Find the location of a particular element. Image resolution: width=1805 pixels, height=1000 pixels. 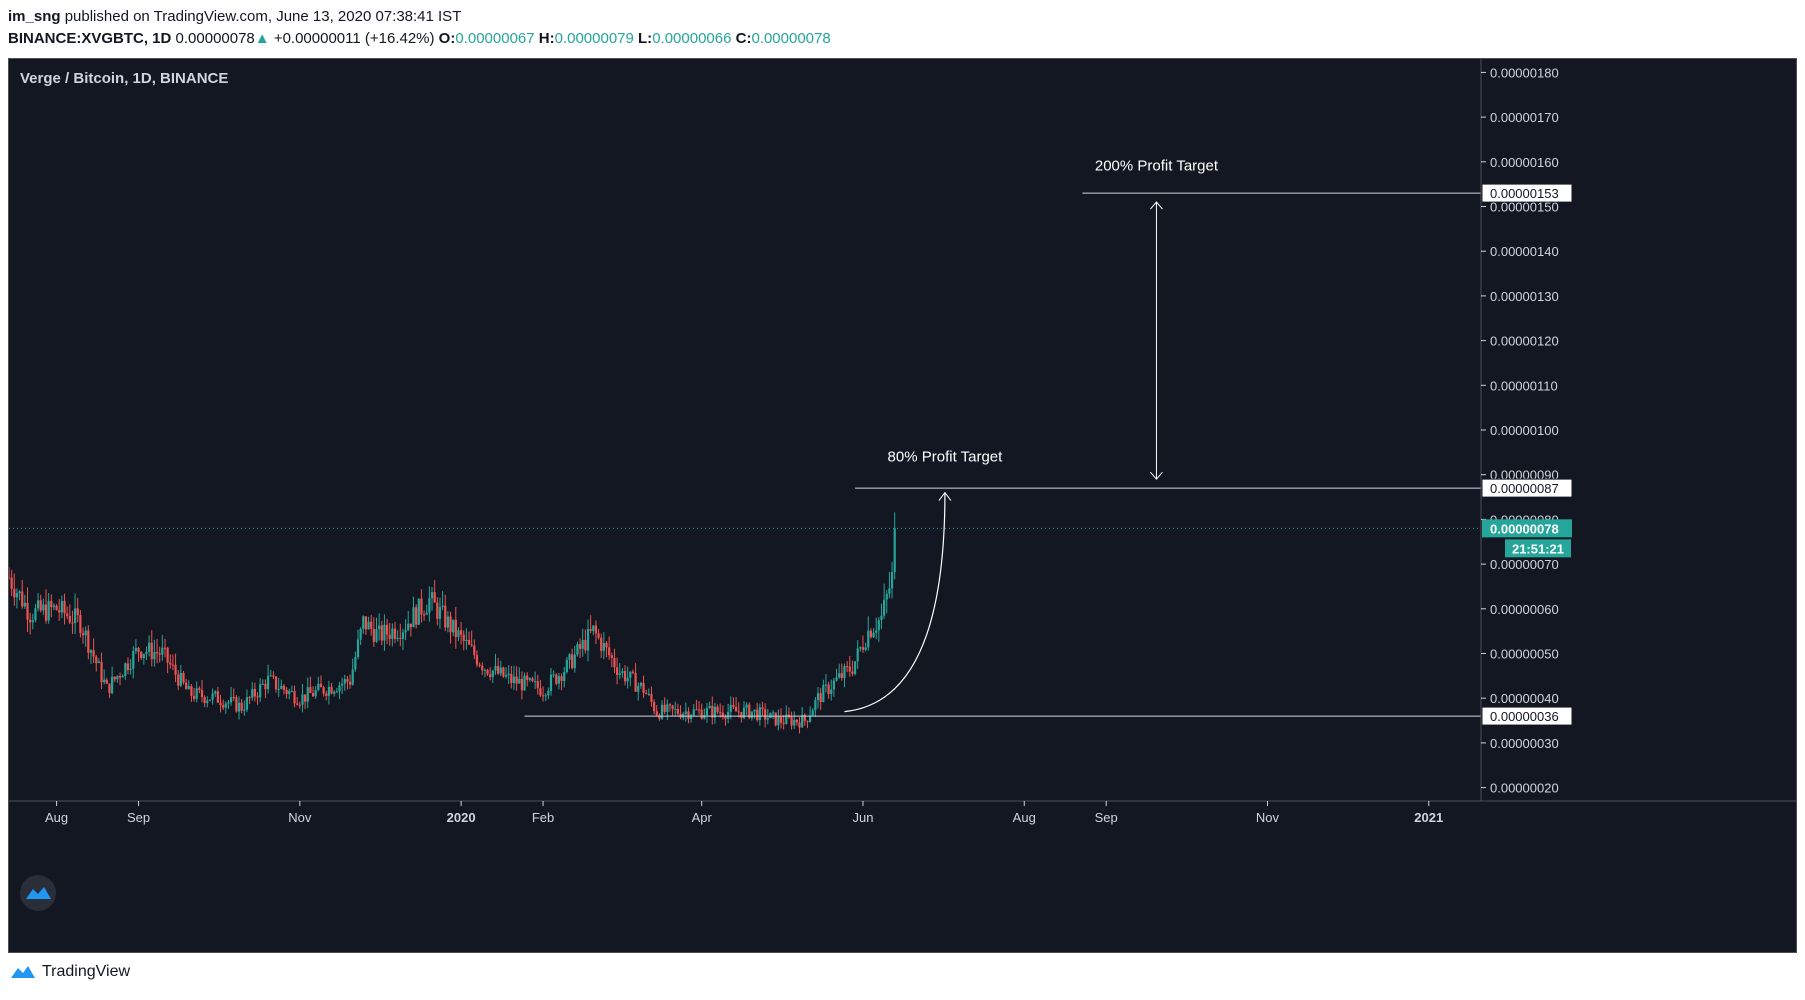

level-price-label: 0.00000036 is located at coordinates (1524, 716).